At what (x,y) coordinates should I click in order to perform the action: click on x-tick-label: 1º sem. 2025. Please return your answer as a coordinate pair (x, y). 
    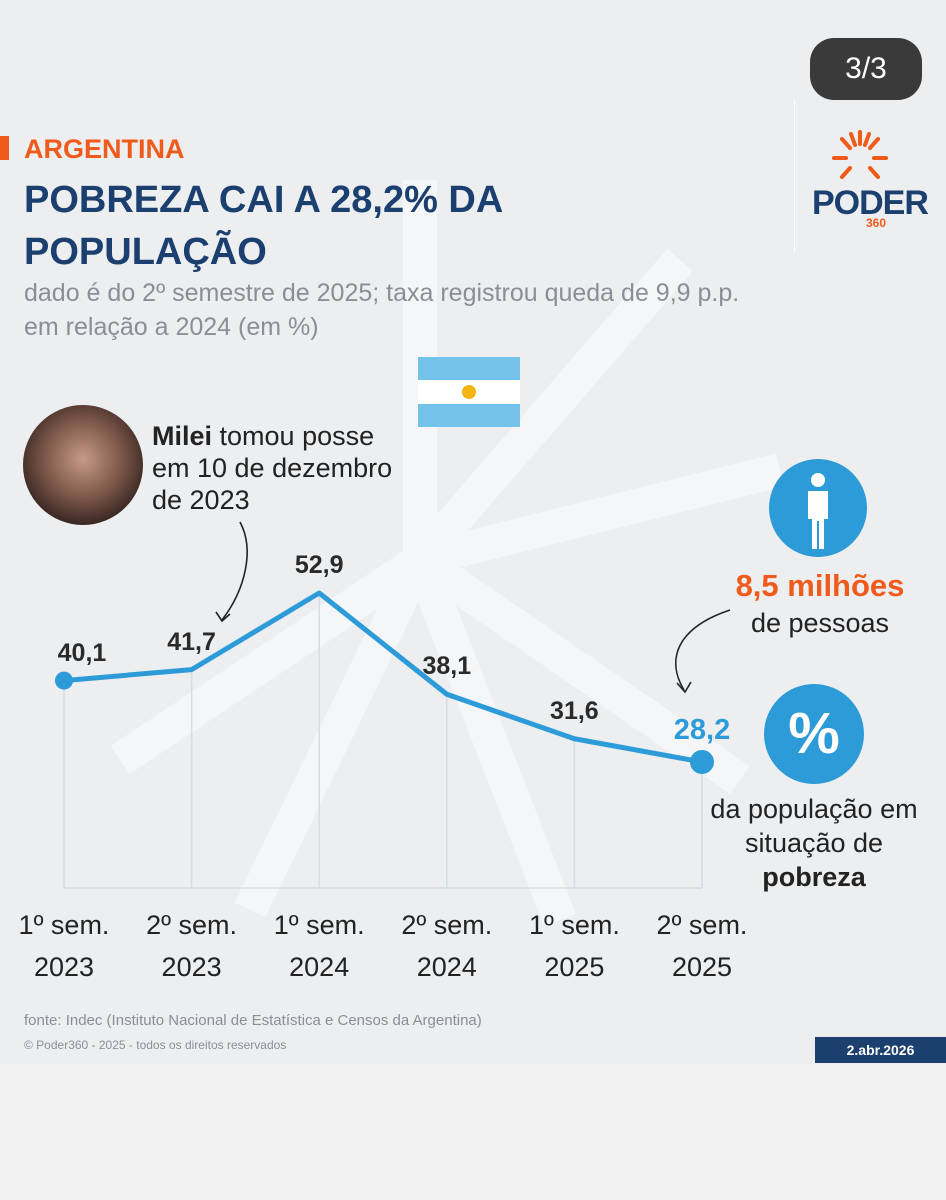
    Looking at the image, I should click on (574, 946).